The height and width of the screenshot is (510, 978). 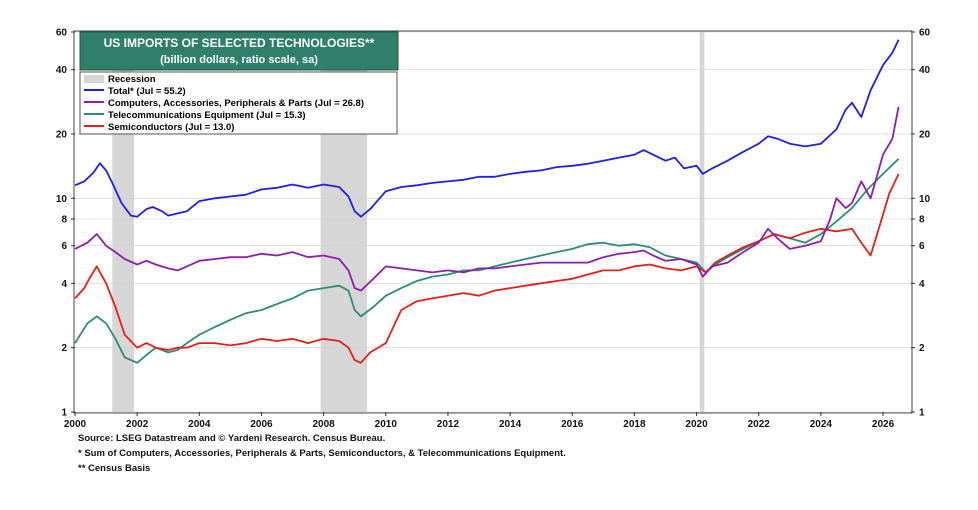 What do you see at coordinates (696, 424) in the screenshot?
I see `xtick-label: 2020` at bounding box center [696, 424].